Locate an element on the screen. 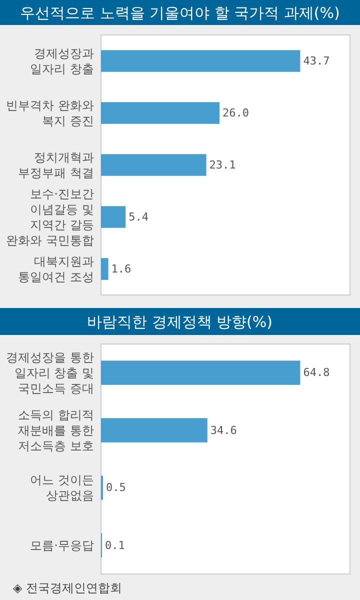 The height and width of the screenshot is (600, 360). data-label: 43.7 is located at coordinates (316, 61).